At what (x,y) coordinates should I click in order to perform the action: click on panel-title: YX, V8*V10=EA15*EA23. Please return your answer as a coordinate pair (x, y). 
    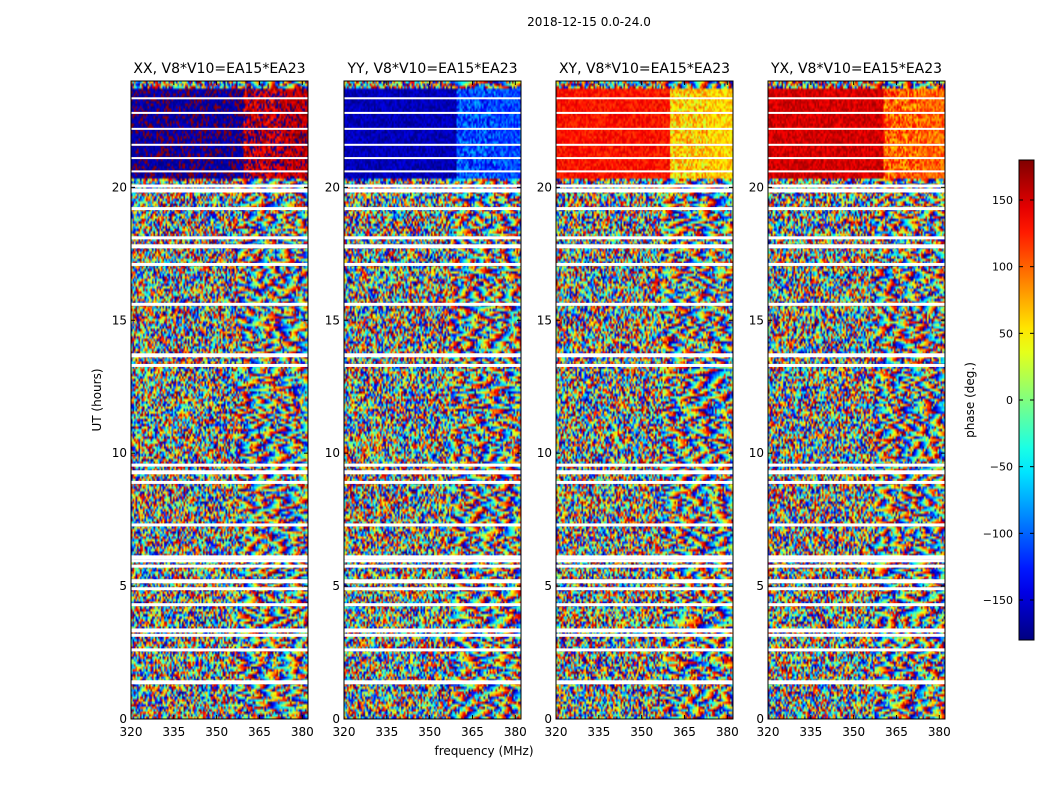
    Looking at the image, I should click on (856, 69).